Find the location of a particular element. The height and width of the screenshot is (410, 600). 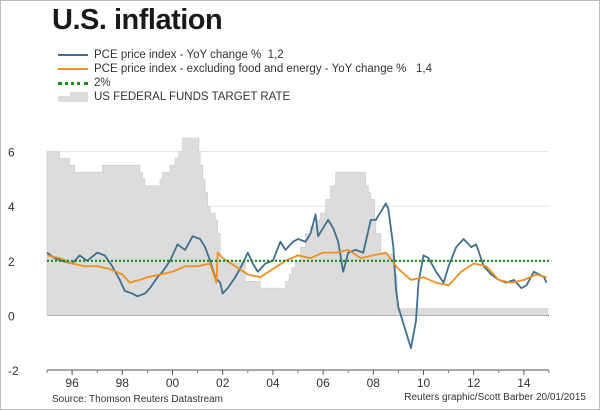

y-tick-label: 0 is located at coordinates (11, 316).